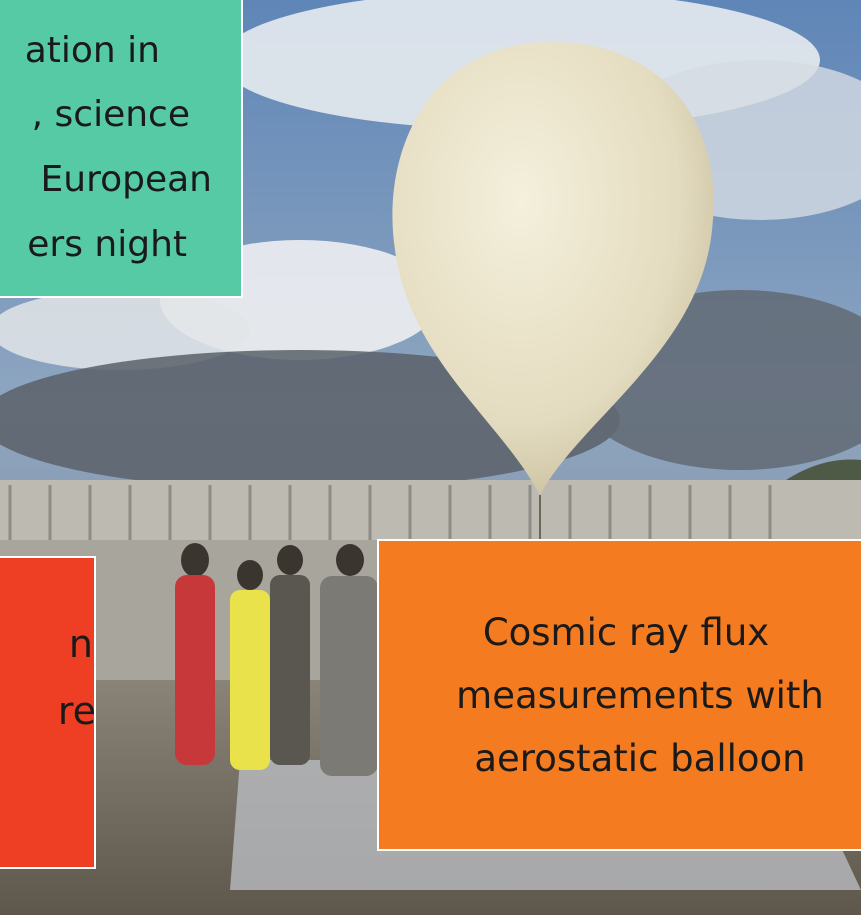  I want to click on caption-line: ers night, so click(107, 244).